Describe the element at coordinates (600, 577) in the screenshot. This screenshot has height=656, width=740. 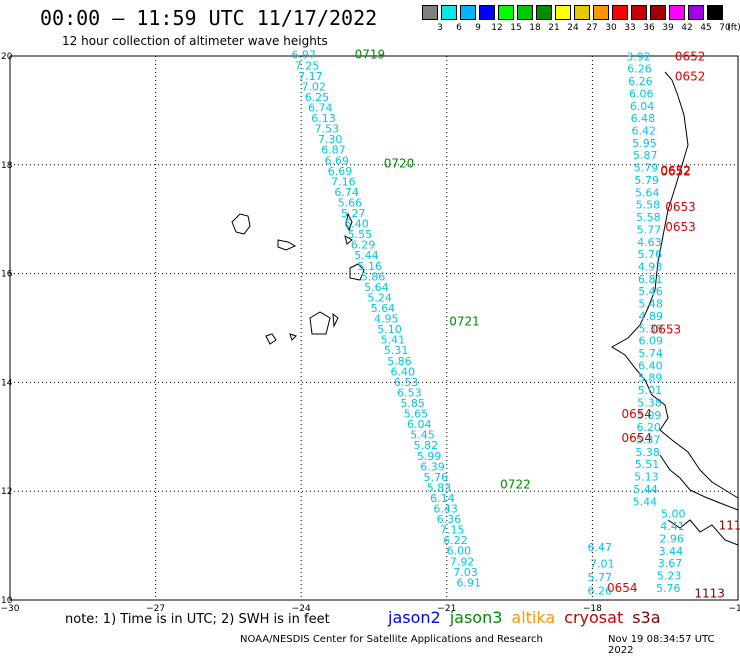
I see `west-track-value: 5.77` at that location.